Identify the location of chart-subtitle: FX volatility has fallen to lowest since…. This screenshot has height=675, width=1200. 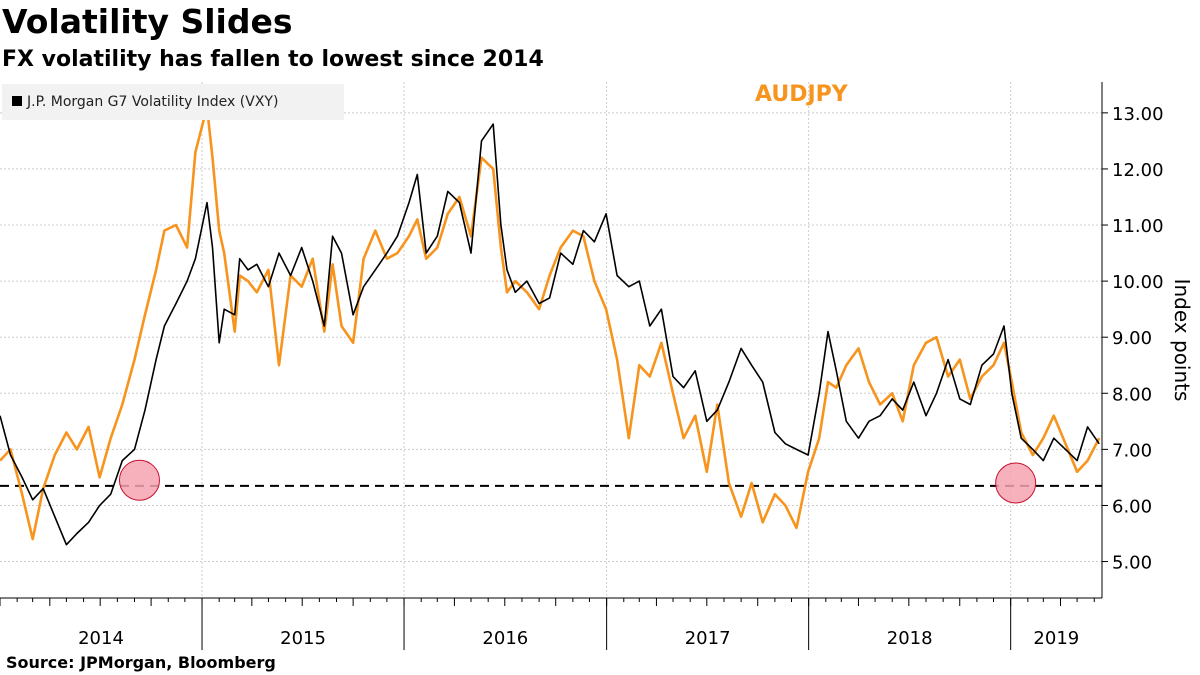
(273, 59).